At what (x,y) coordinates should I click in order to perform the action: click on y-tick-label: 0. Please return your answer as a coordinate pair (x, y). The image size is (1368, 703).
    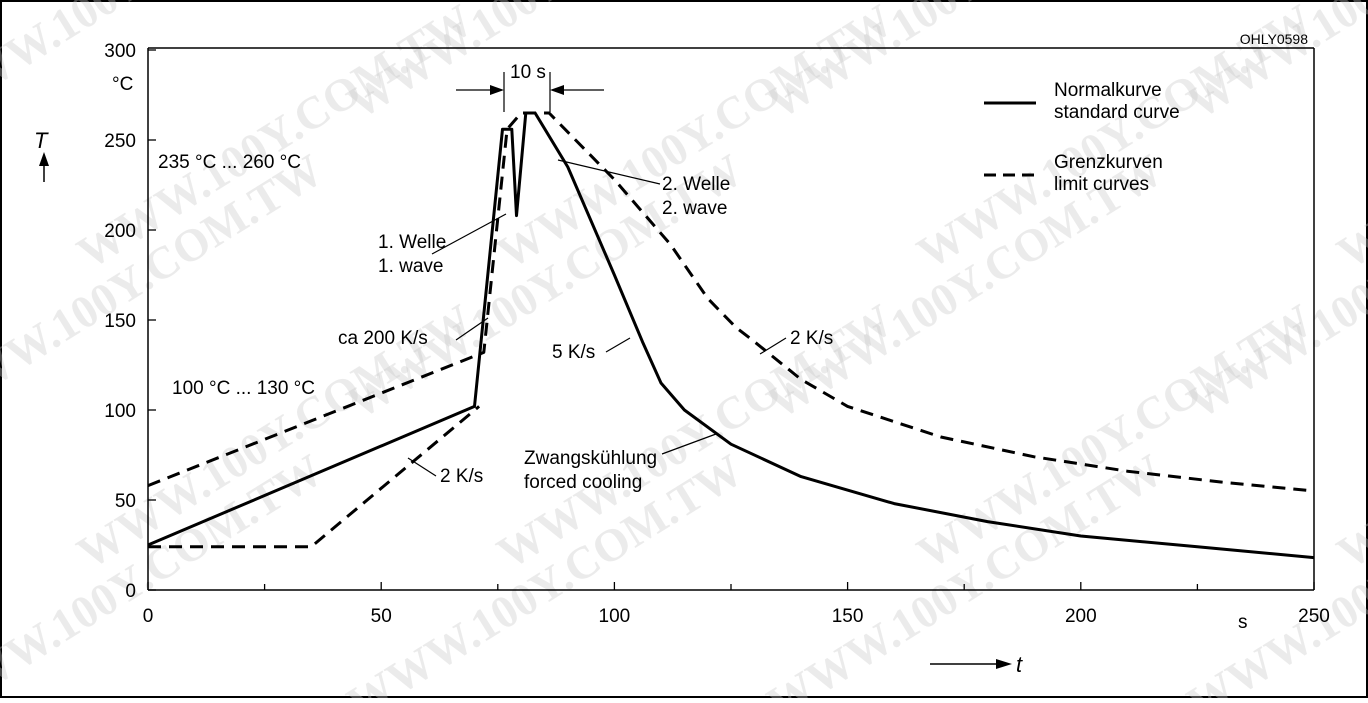
    Looking at the image, I should click on (130, 591).